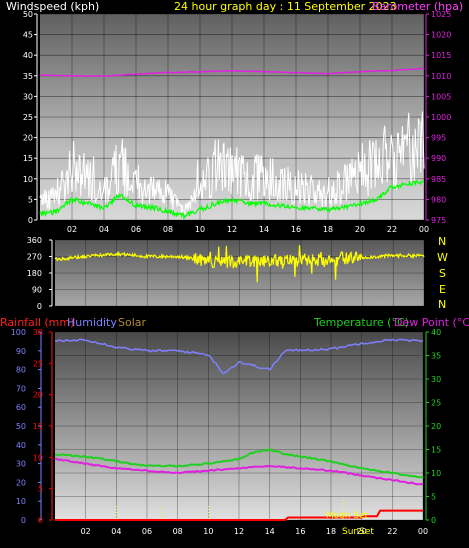 The height and width of the screenshot is (548, 469). What do you see at coordinates (362, 531) in the screenshot?
I see `temperature-x-tick-label: 20` at bounding box center [362, 531].